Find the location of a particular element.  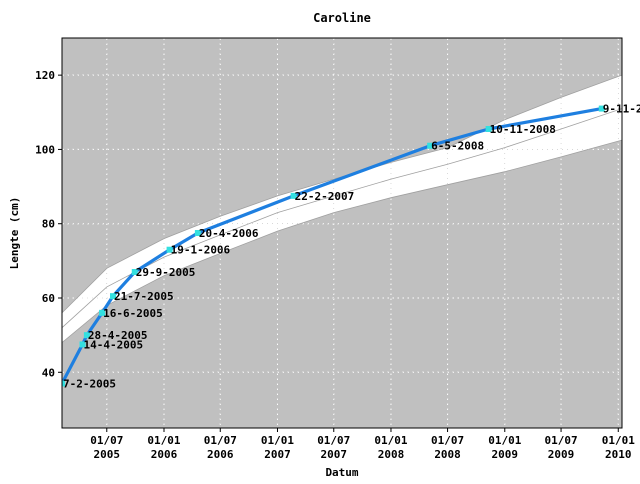

y-tick-label: 100 is located at coordinates (45, 149).